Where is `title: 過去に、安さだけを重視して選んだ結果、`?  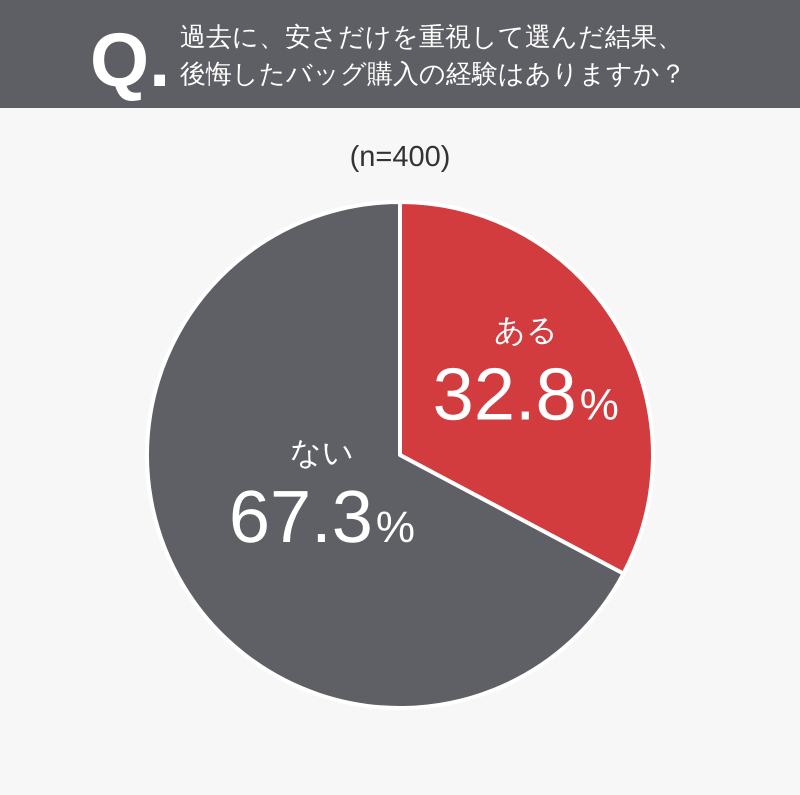 title: 過去に、安さだけを重視して選んだ結果、 is located at coordinates (431, 37).